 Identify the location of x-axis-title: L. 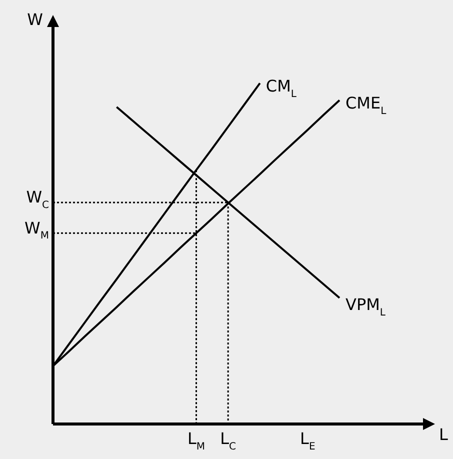
(443, 434).